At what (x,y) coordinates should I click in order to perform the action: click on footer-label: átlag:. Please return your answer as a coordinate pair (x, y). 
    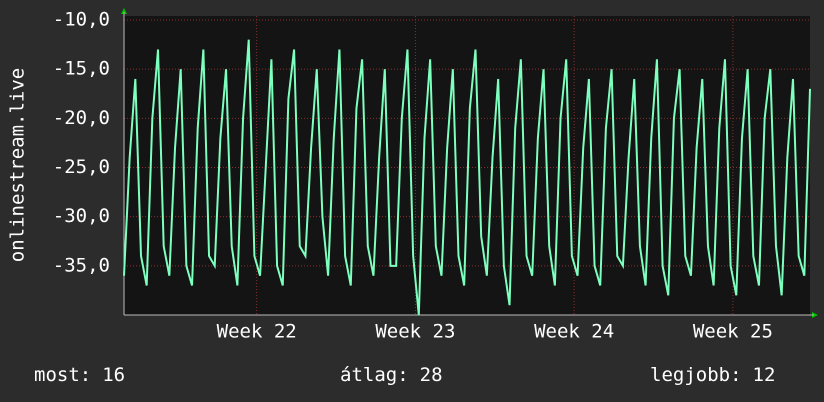
    Looking at the image, I should click on (374, 375).